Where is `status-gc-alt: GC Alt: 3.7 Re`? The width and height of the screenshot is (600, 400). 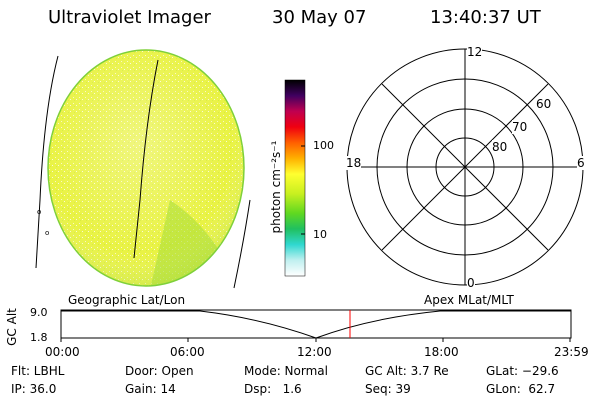
status-gc-alt: GC Alt: 3.7 Re is located at coordinates (407, 371).